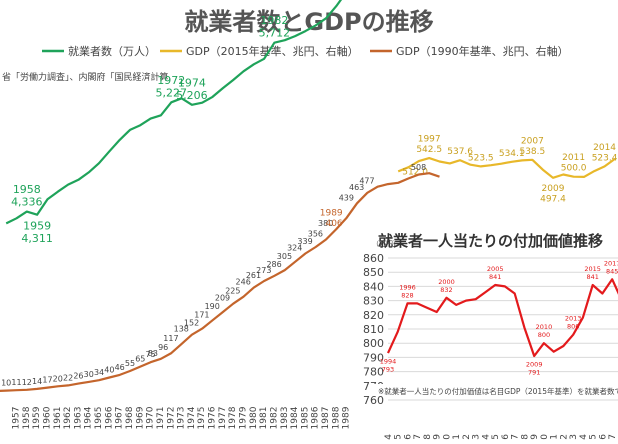 The width and height of the screenshot is (618, 444). Describe the element at coordinates (373, 286) in the screenshot. I see `inset-y-tick-label: 840` at that location.